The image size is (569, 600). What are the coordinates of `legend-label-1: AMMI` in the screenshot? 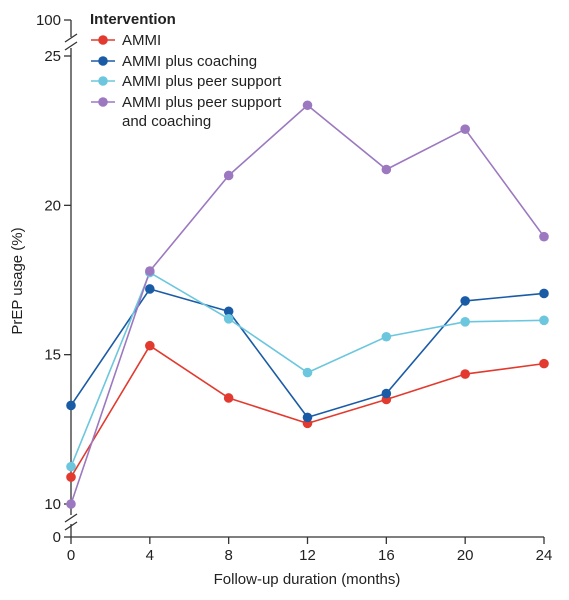 It's located at (141, 40).